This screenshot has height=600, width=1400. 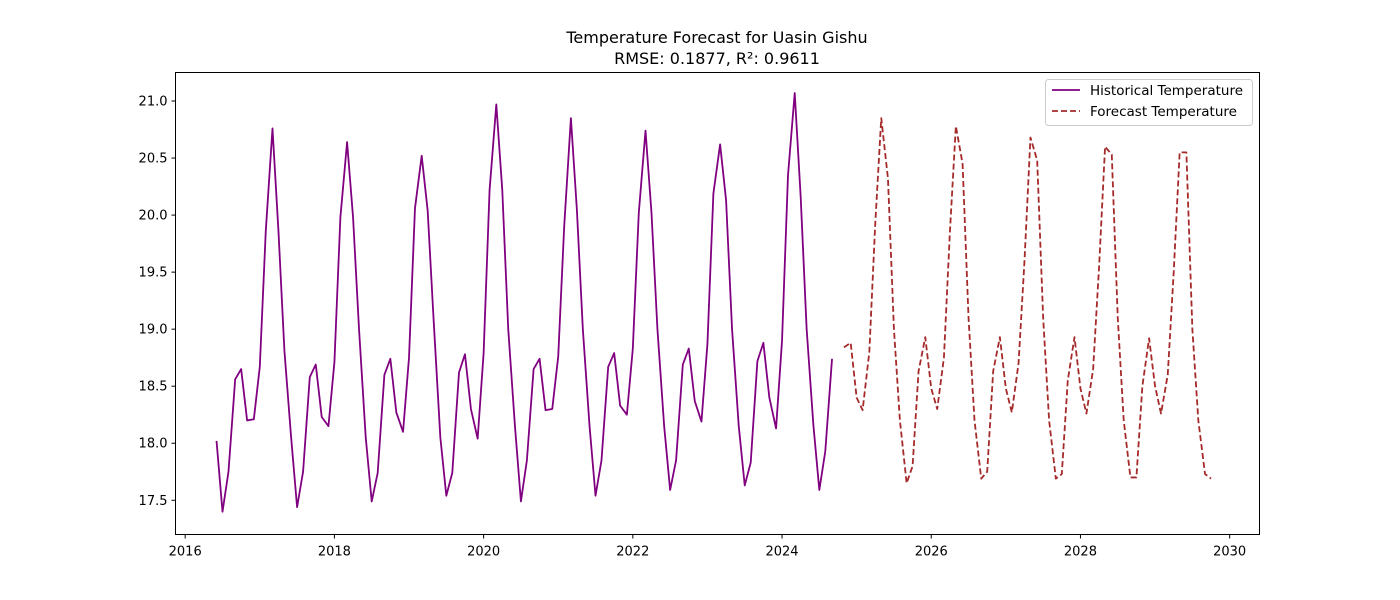 I want to click on y-tick-label: 20.5, so click(x=153, y=159).